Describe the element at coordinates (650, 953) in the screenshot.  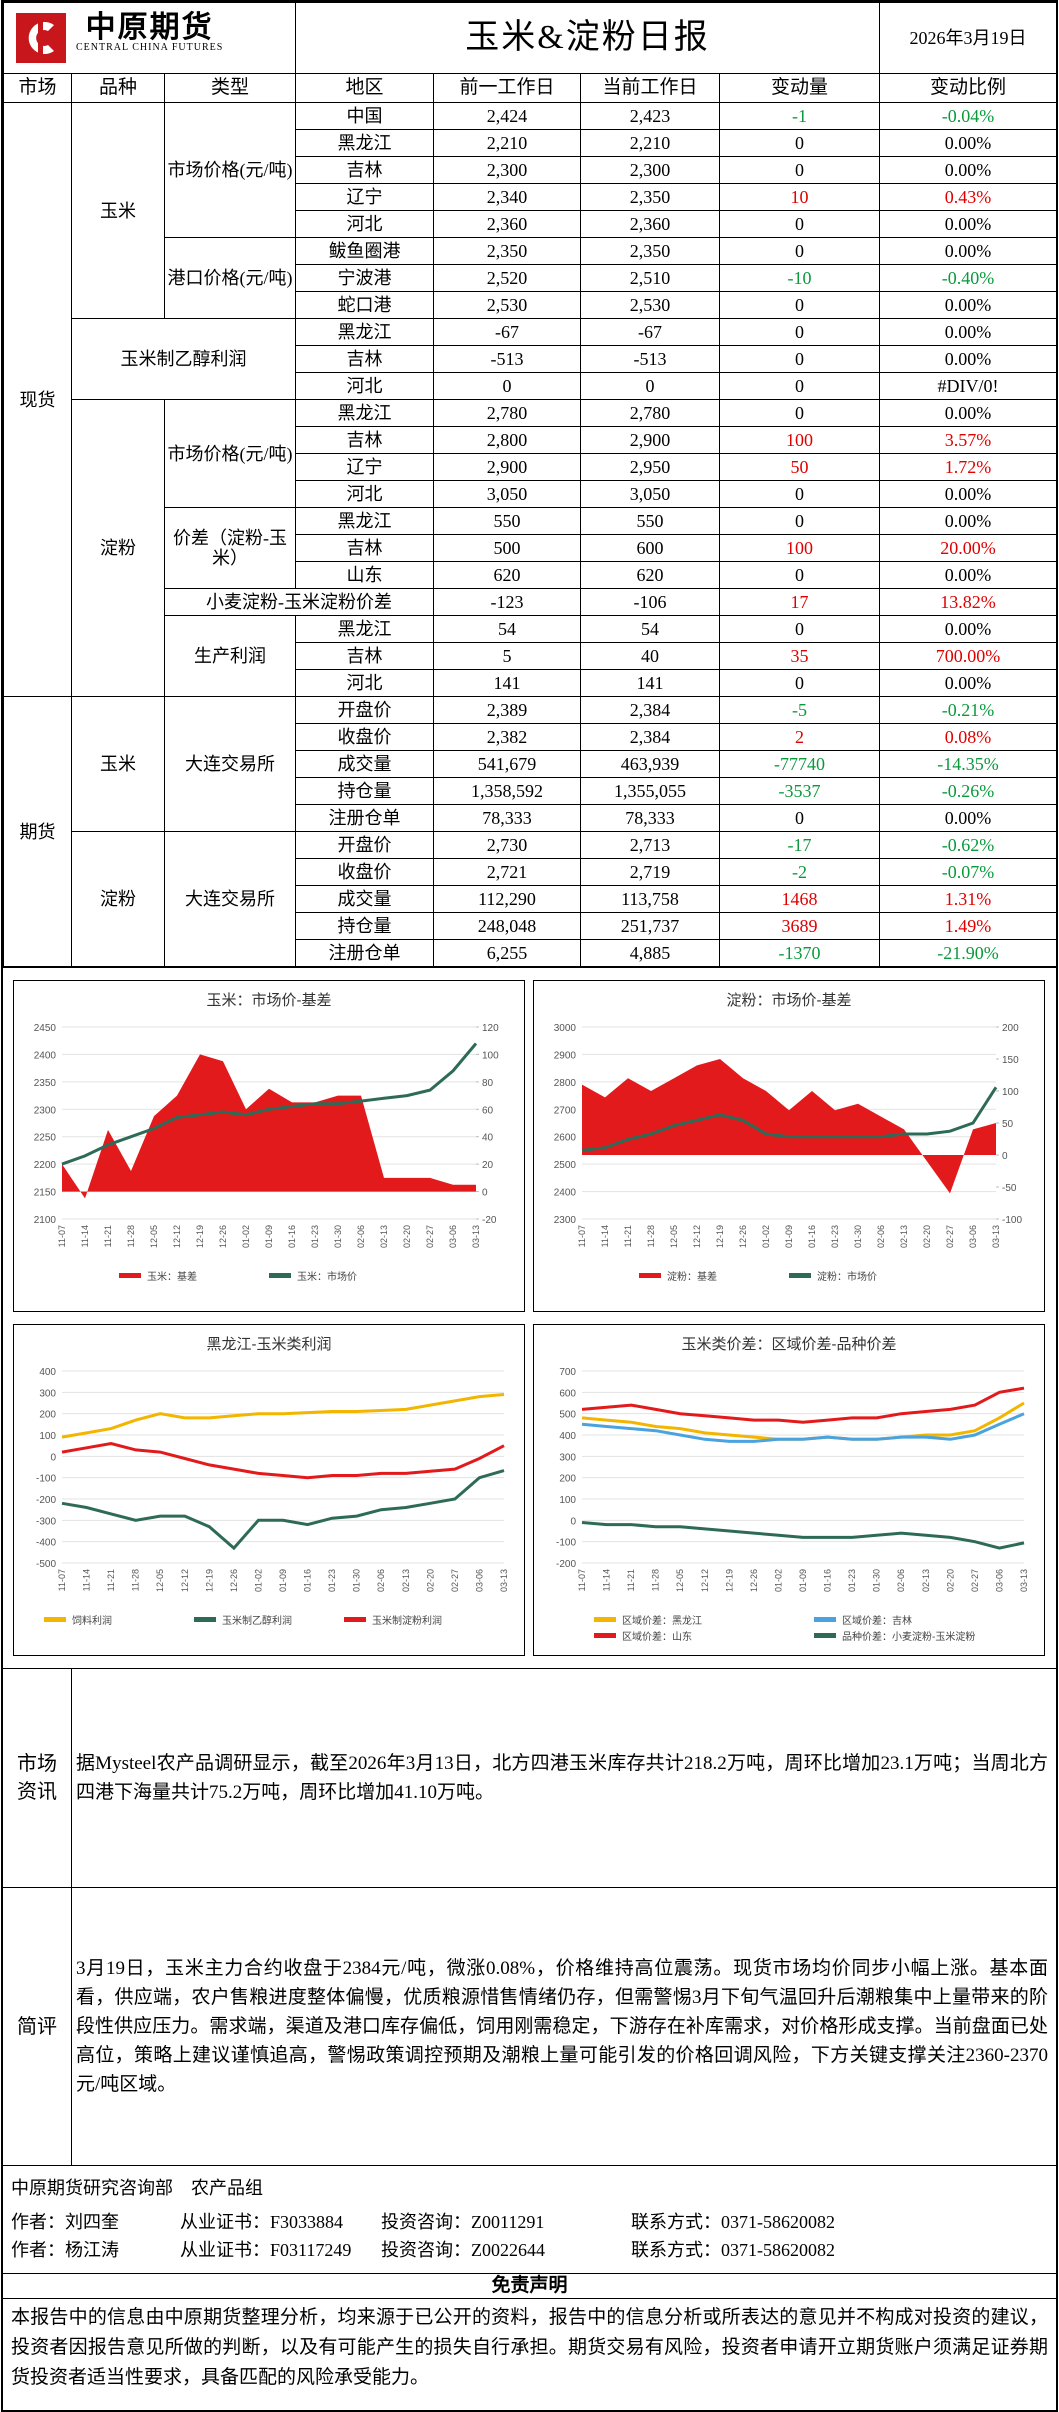
I see `value-cell: 4,885` at that location.